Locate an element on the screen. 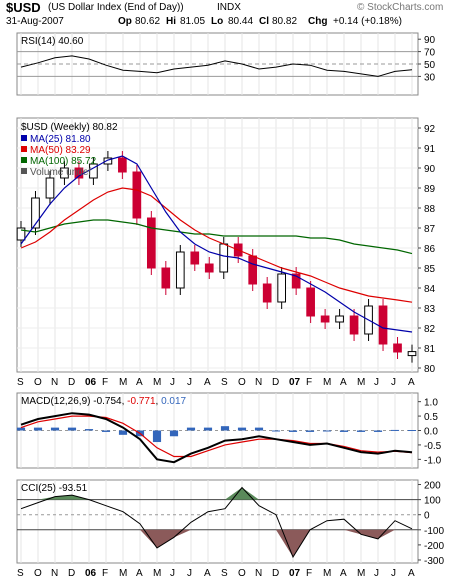 Image resolution: width=460 pixels, height=582 pixels. chart-exchange: INDX is located at coordinates (229, 7).